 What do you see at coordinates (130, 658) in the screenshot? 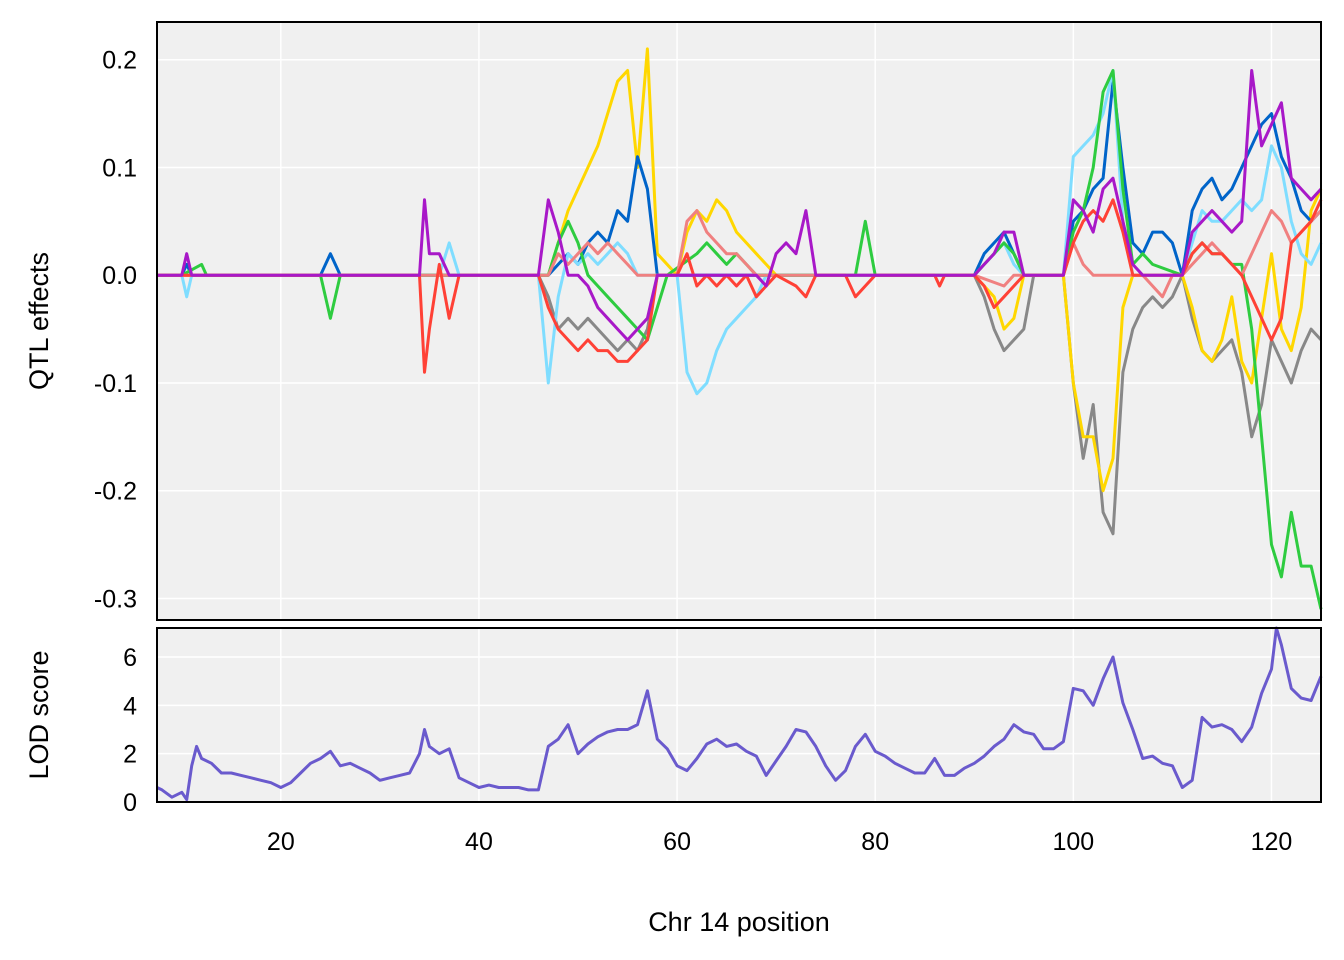
I see `bottom-y-tick-label: 6` at bounding box center [130, 658].